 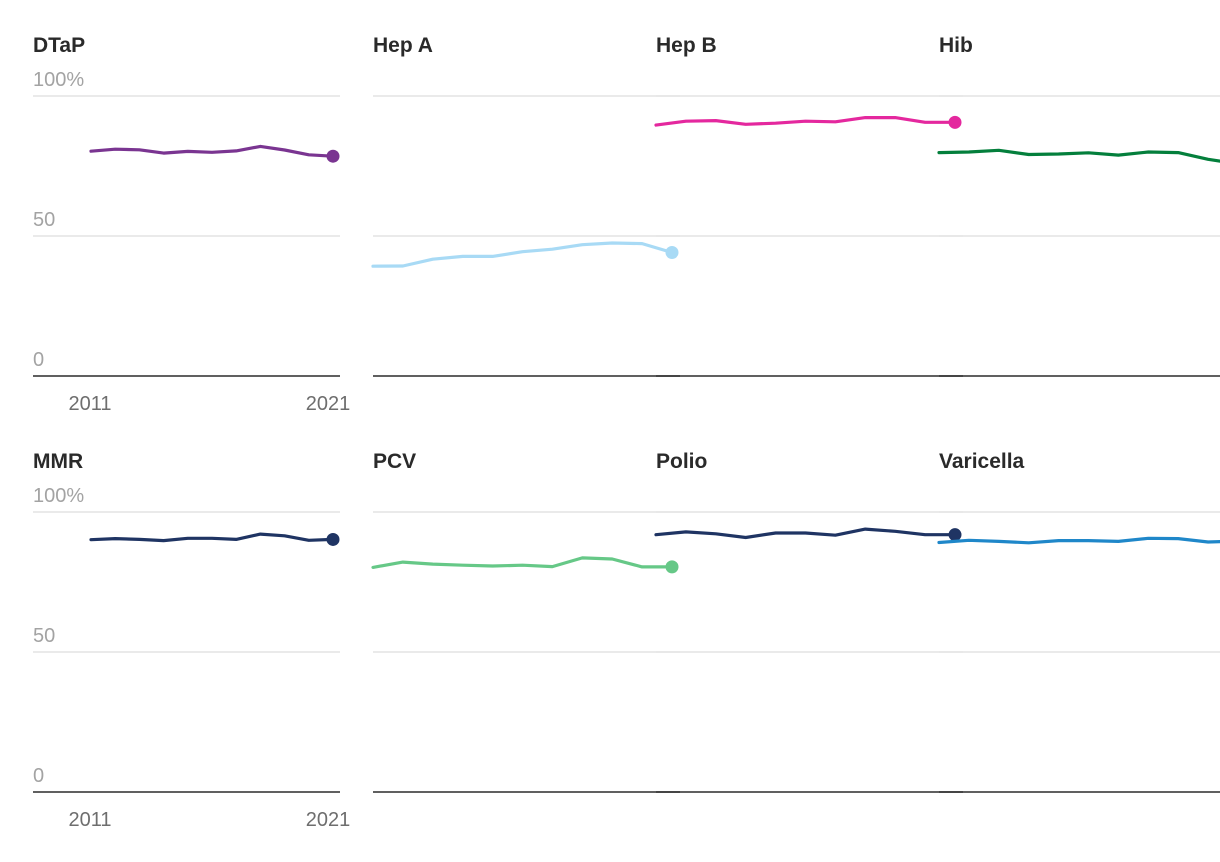 I want to click on panel-title: Varicella, so click(x=982, y=461).